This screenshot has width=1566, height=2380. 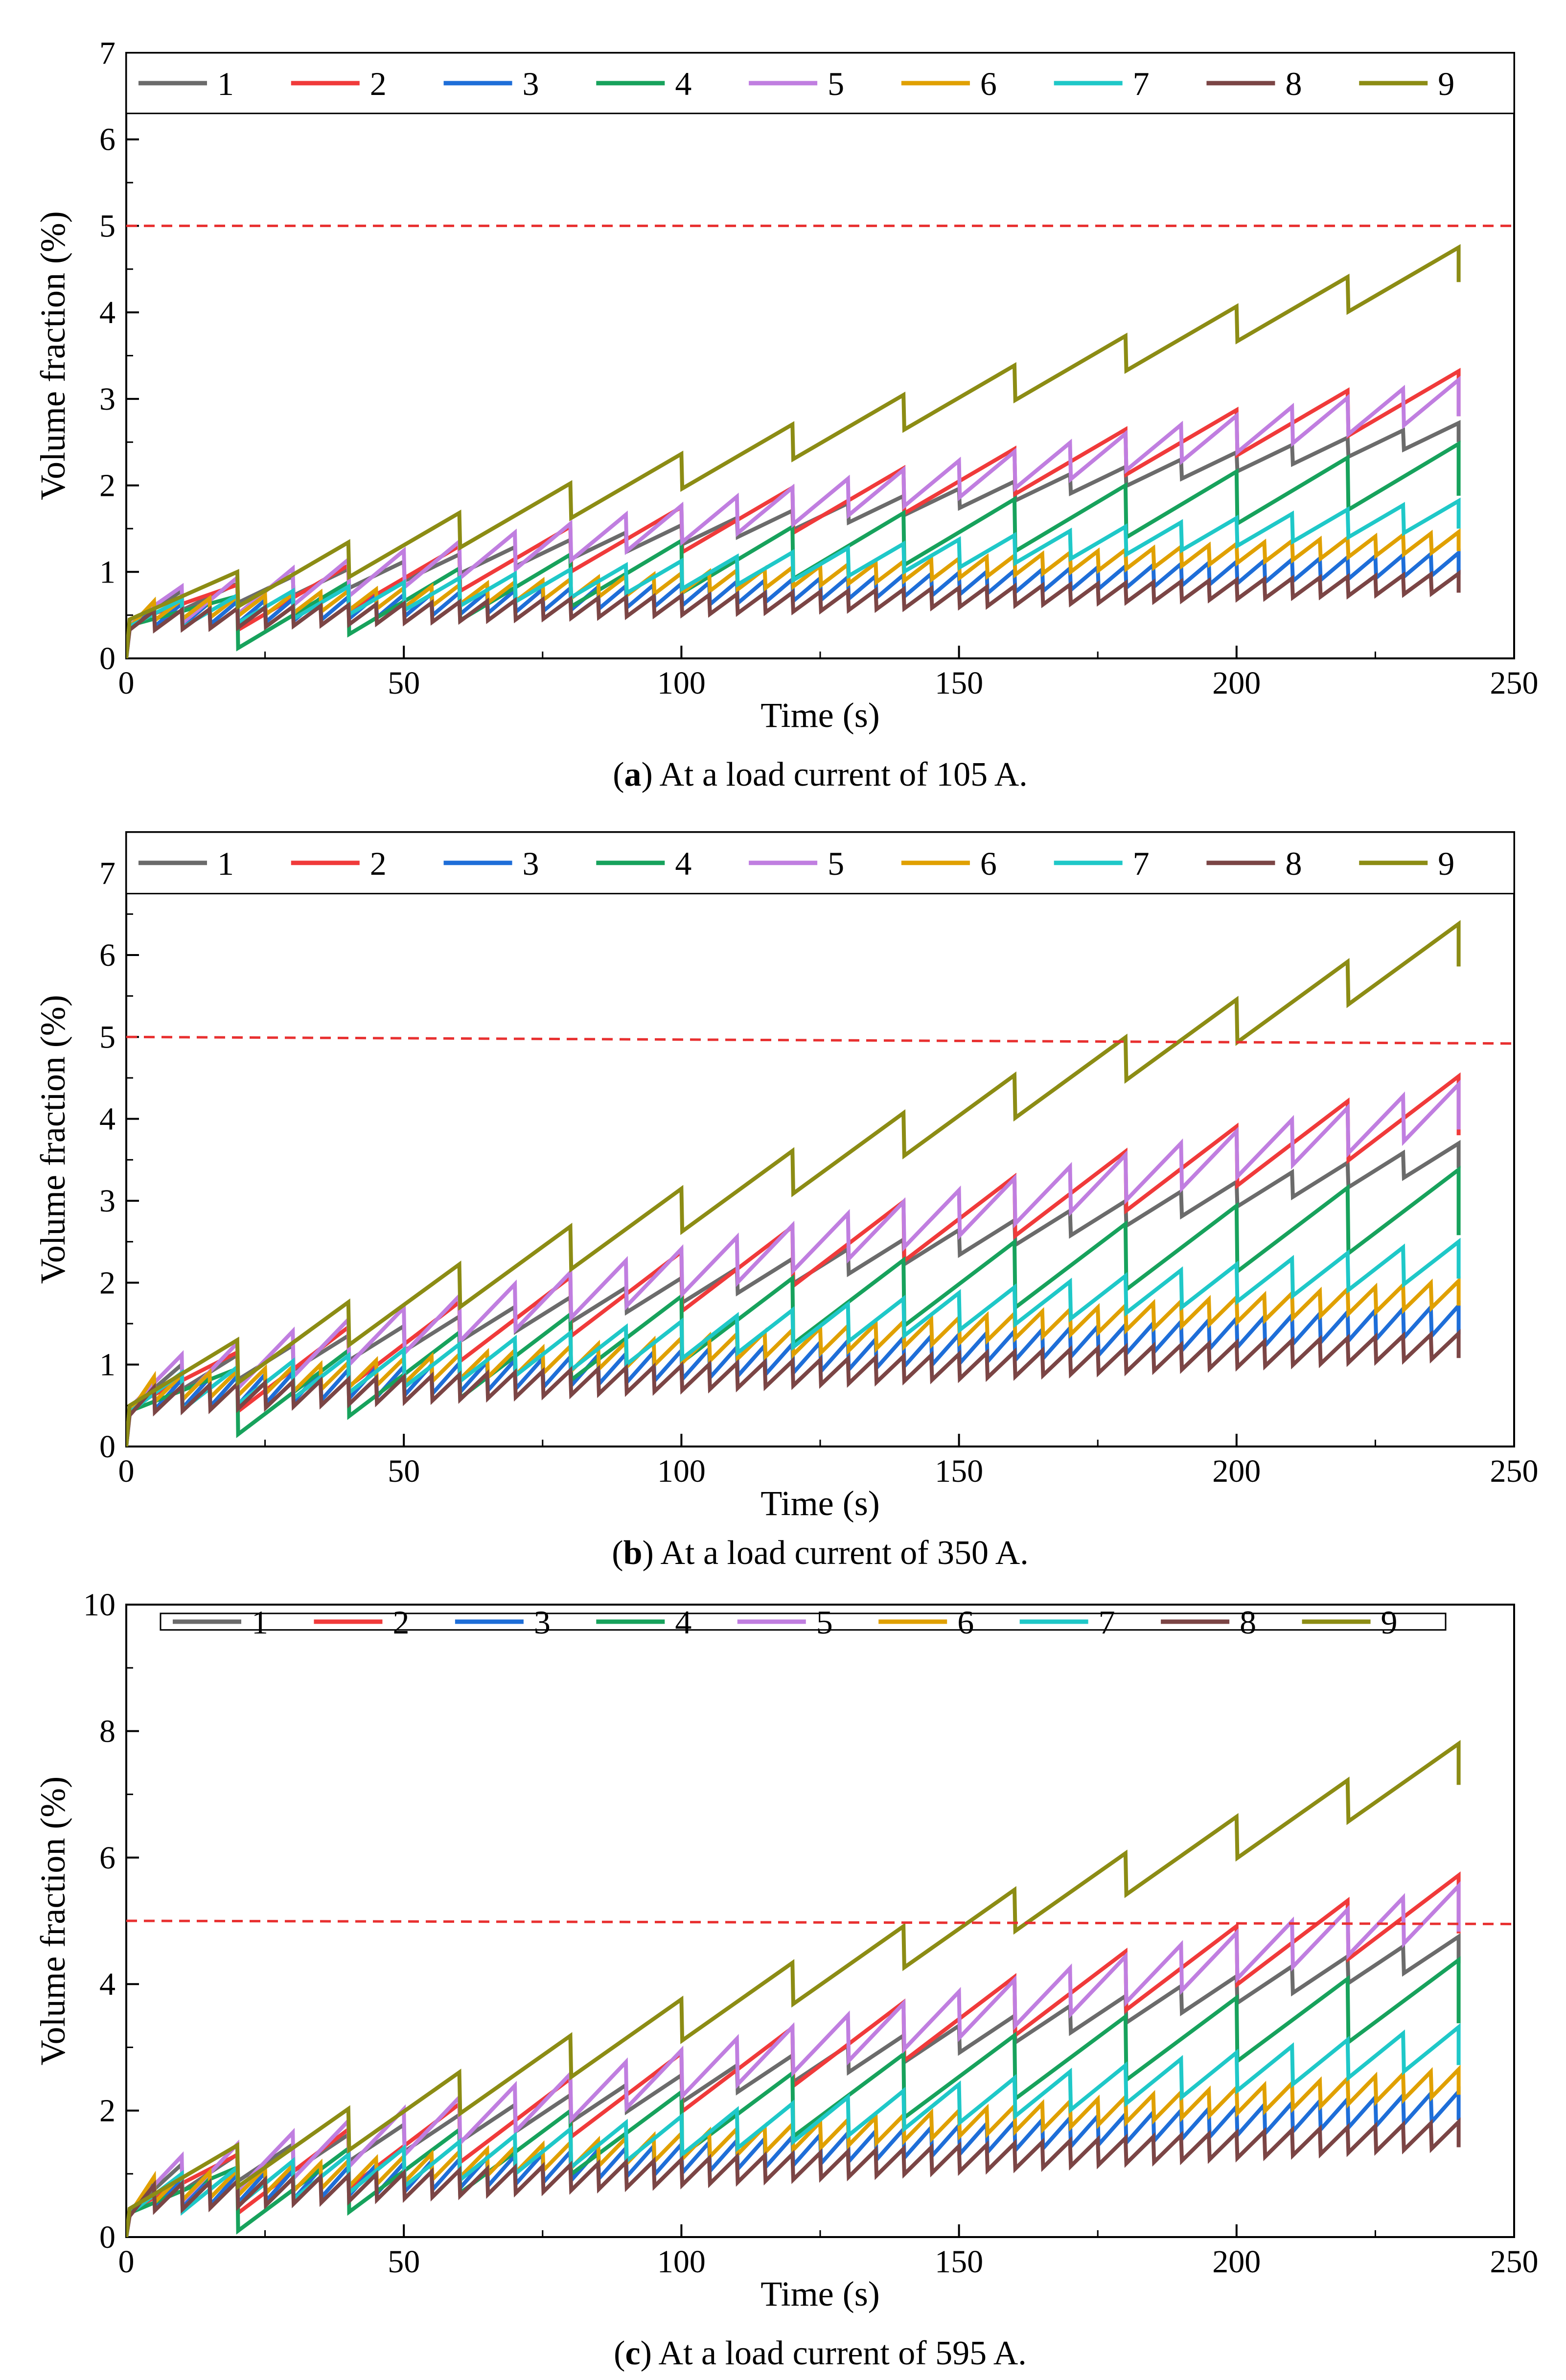 I want to click on caption-letter: a, so click(x=633, y=774).